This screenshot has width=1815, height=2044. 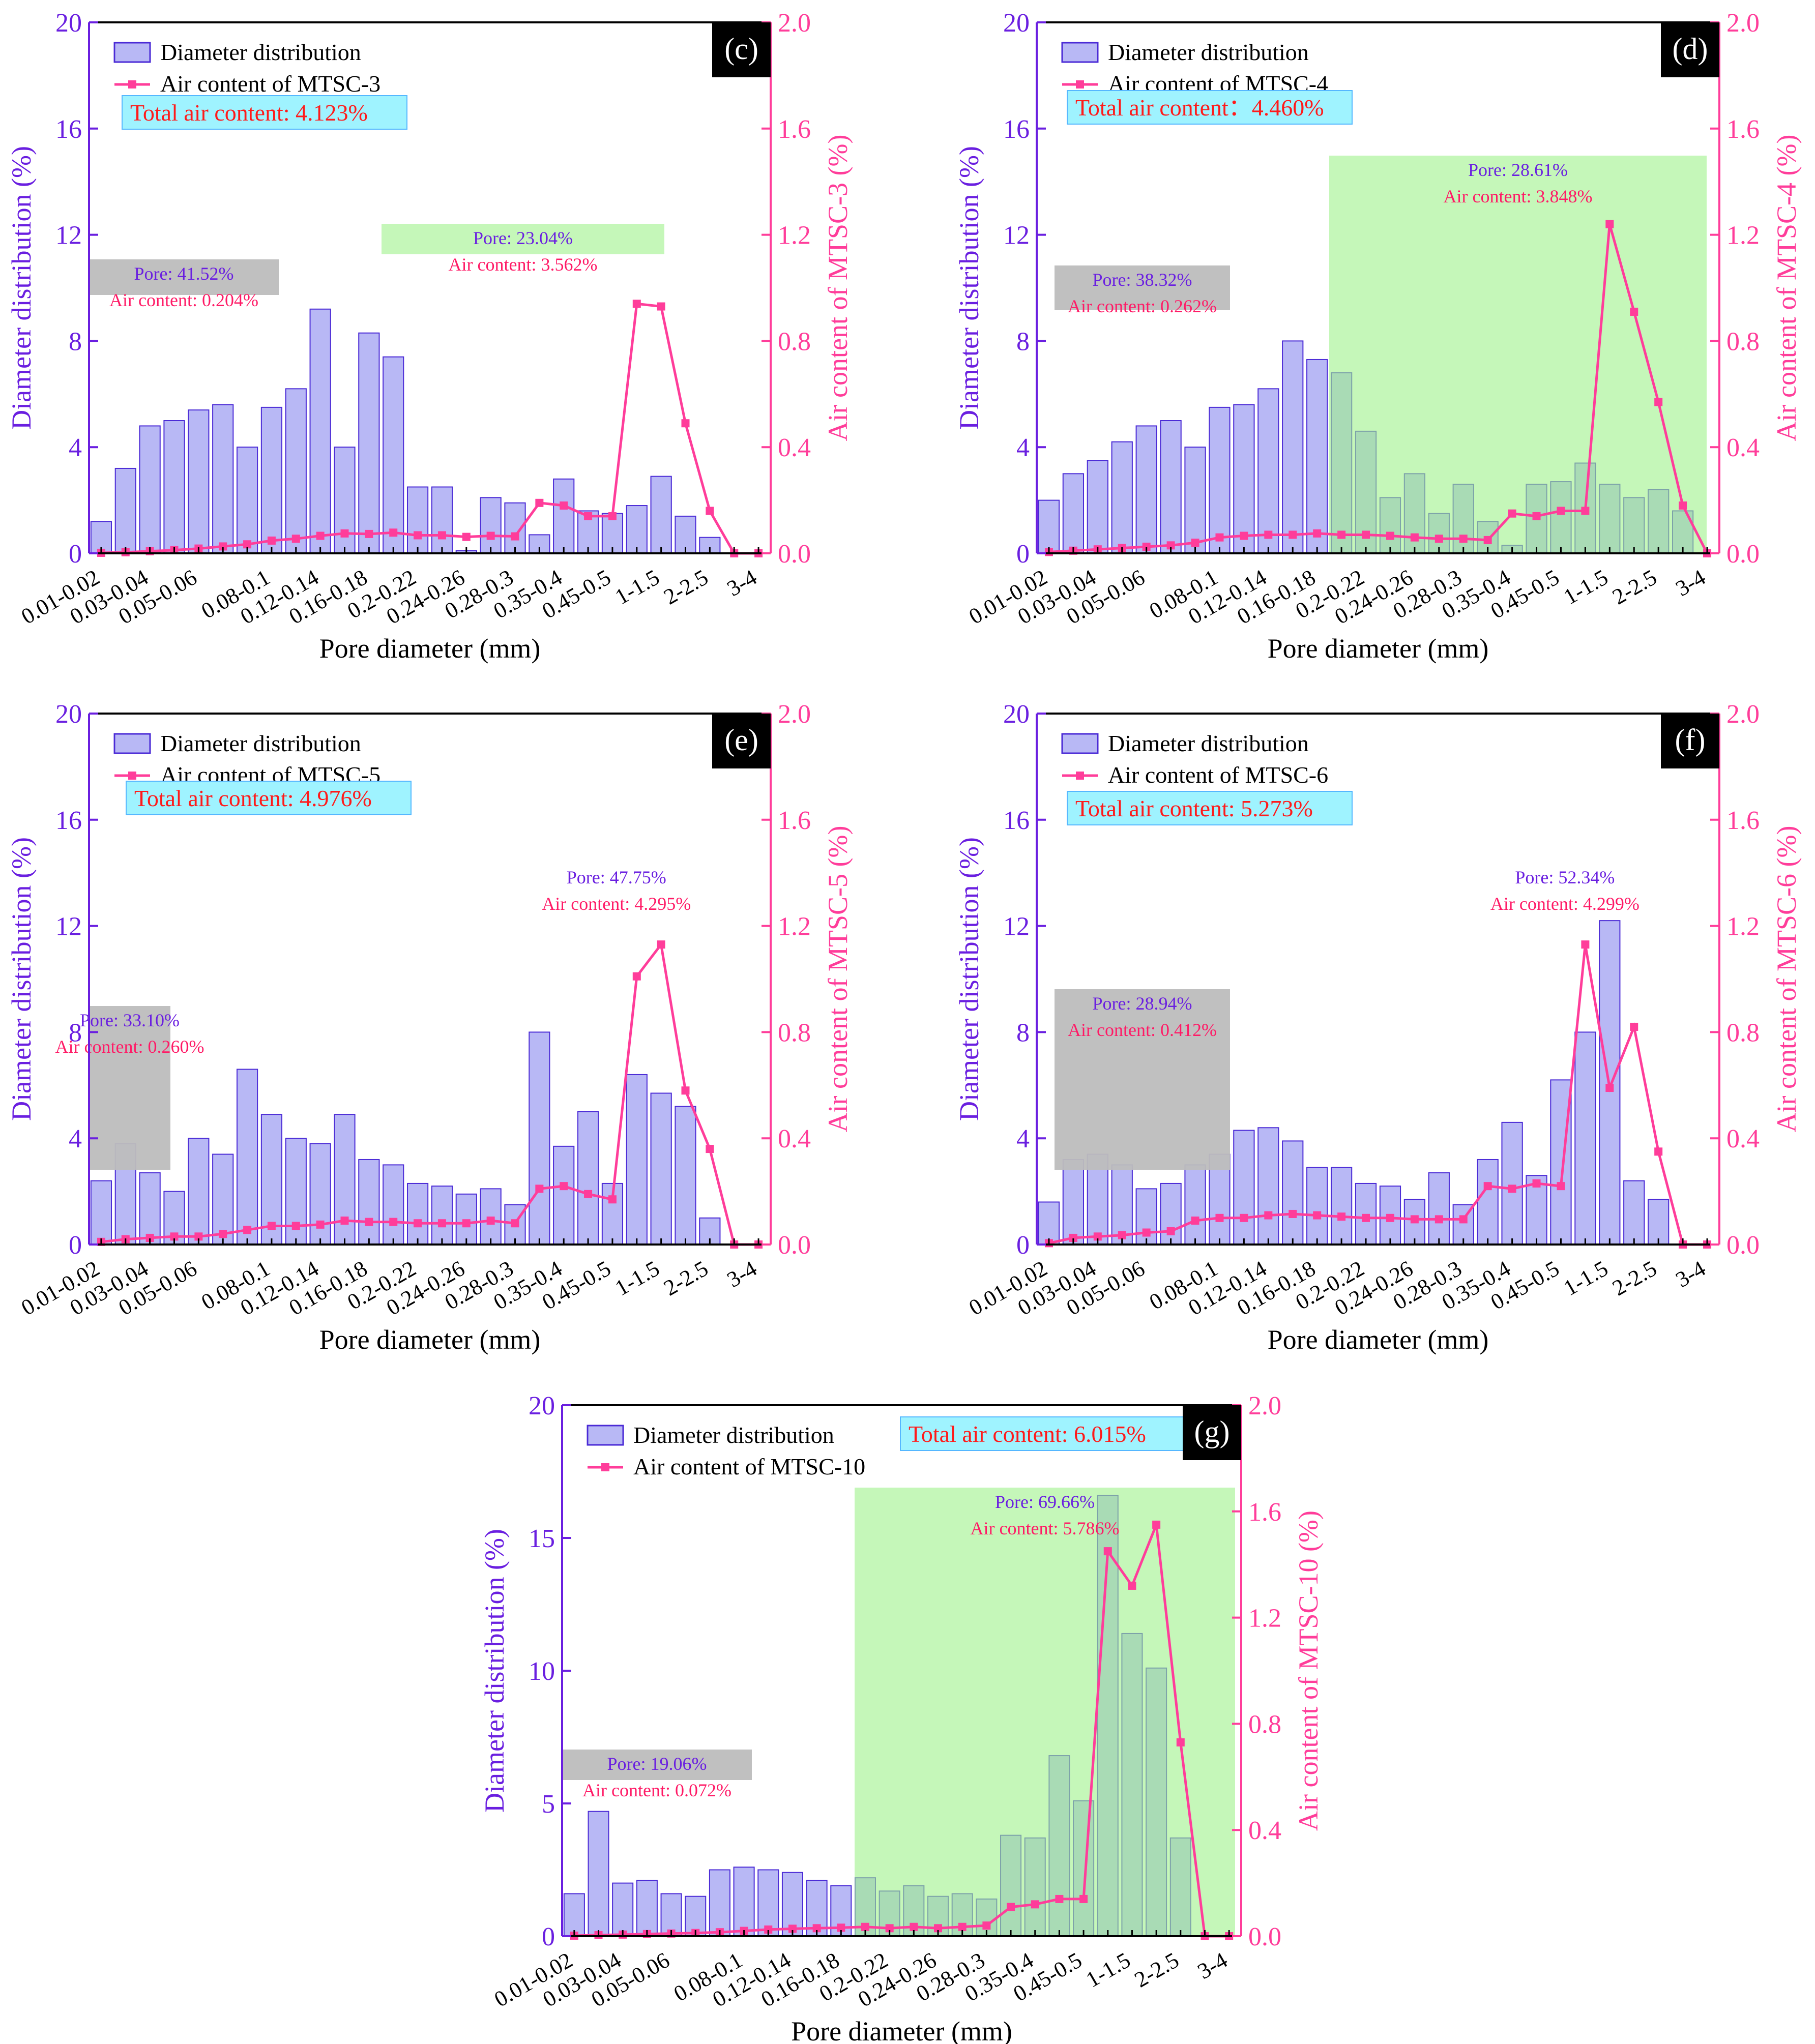 What do you see at coordinates (1518, 170) in the screenshot?
I see `large-pore-label: Pore: 28.61%` at bounding box center [1518, 170].